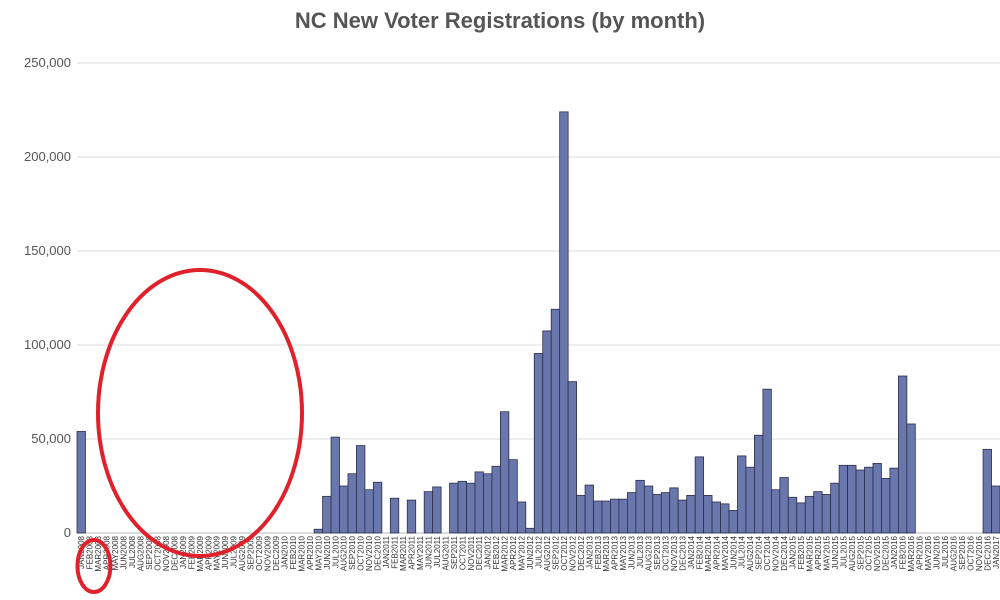 This screenshot has height=600, width=1000. Describe the element at coordinates (657, 552) in the screenshot. I see `x-tick-label: SEP2013` at that location.